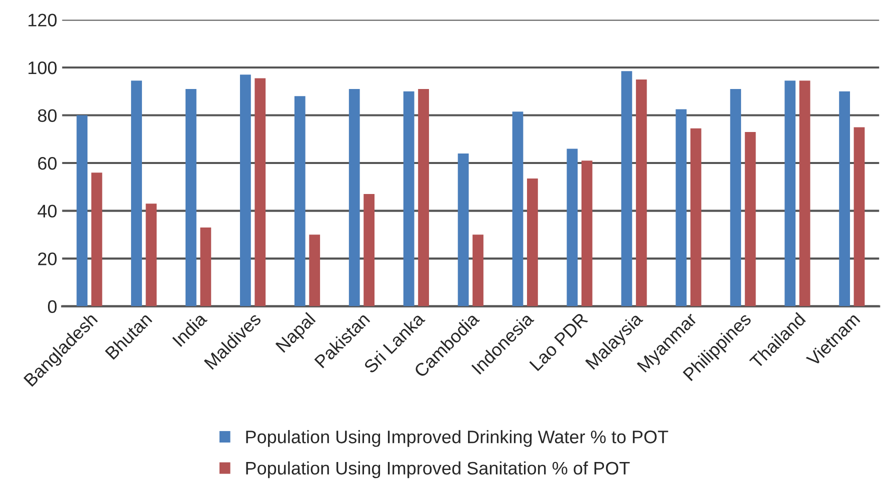  I want to click on y-tick-label: 60, so click(47, 163).